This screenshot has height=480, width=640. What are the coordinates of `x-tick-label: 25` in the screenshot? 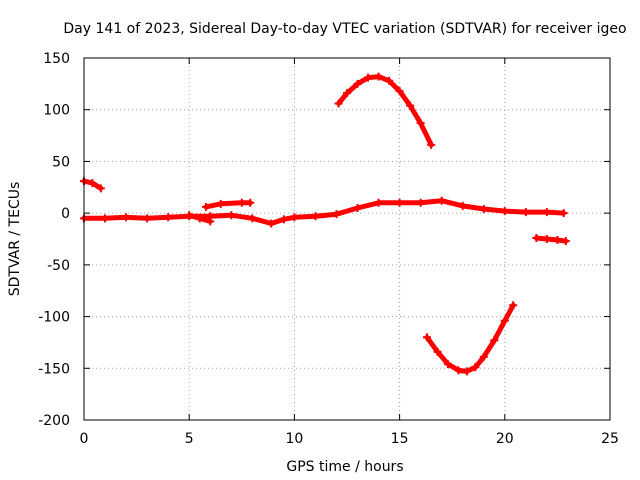 It's located at (610, 439).